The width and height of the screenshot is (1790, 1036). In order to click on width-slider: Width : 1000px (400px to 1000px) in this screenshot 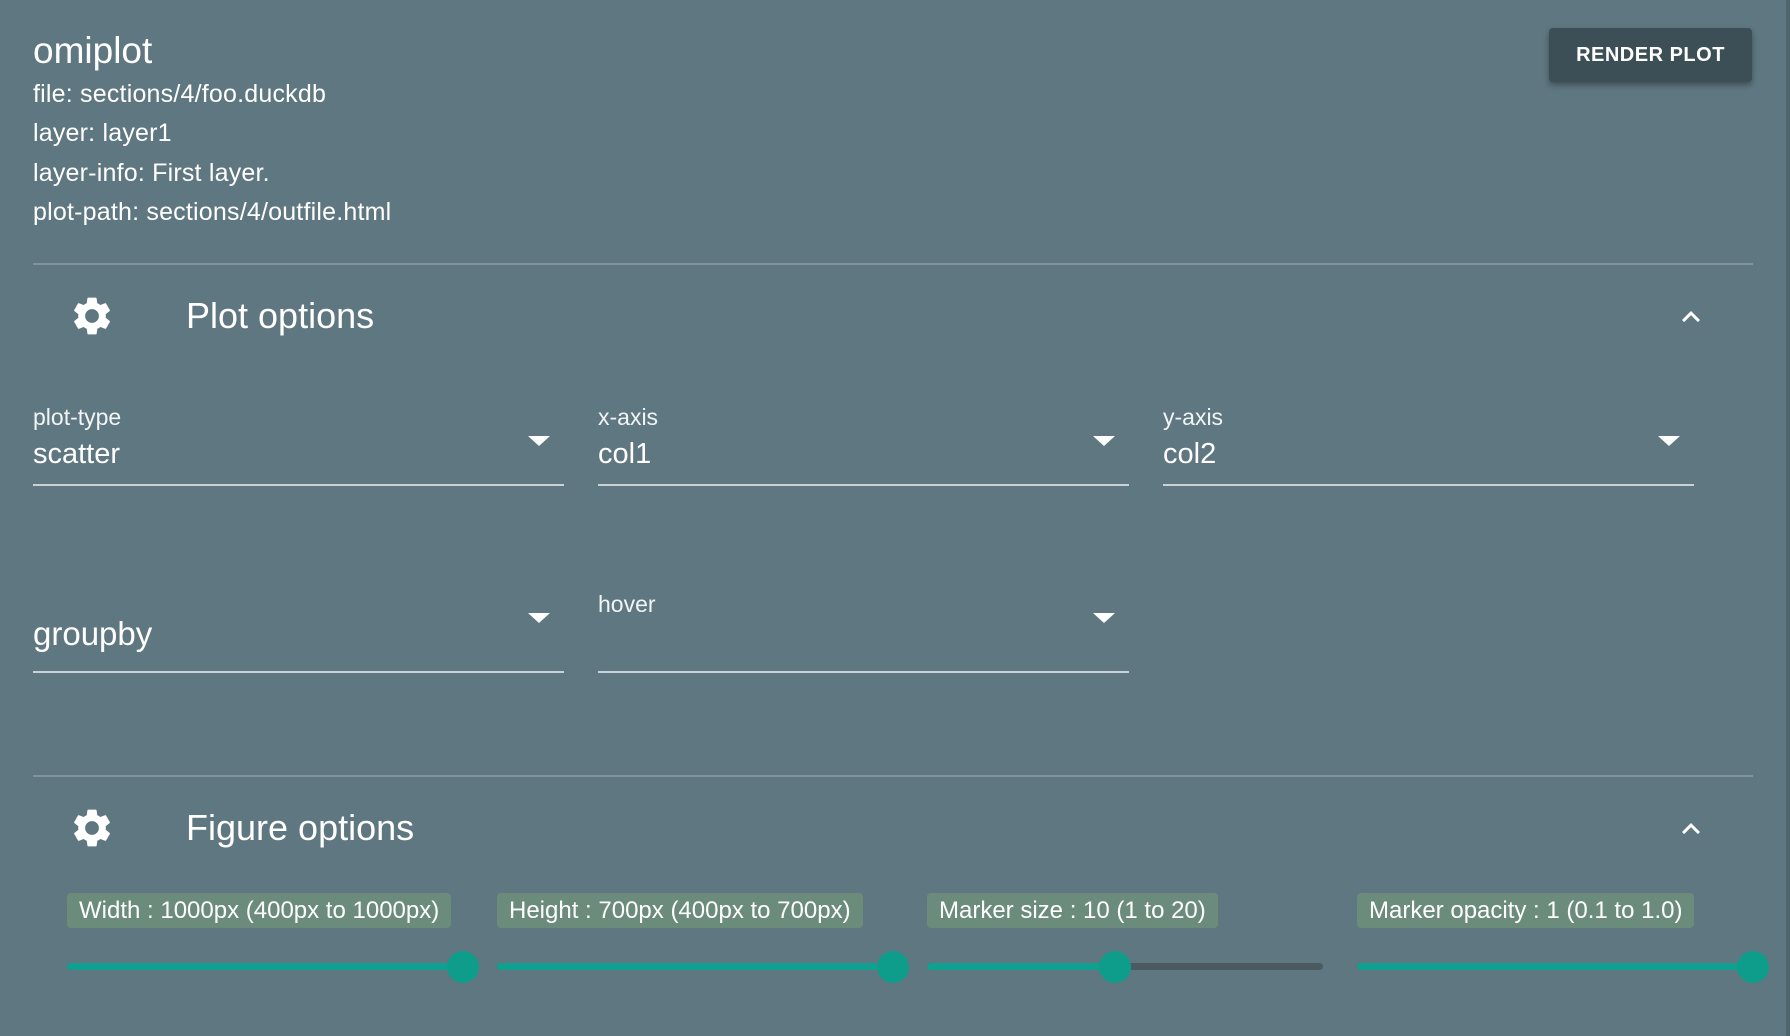, I will do `click(273, 943)`.